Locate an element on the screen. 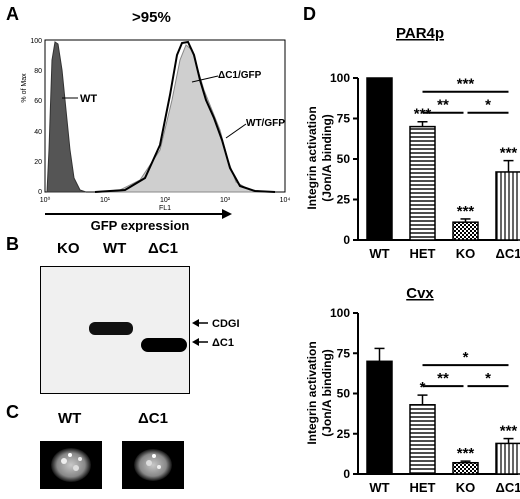 This screenshot has width=520, height=499. wt-histogram is located at coordinates (66, 117).